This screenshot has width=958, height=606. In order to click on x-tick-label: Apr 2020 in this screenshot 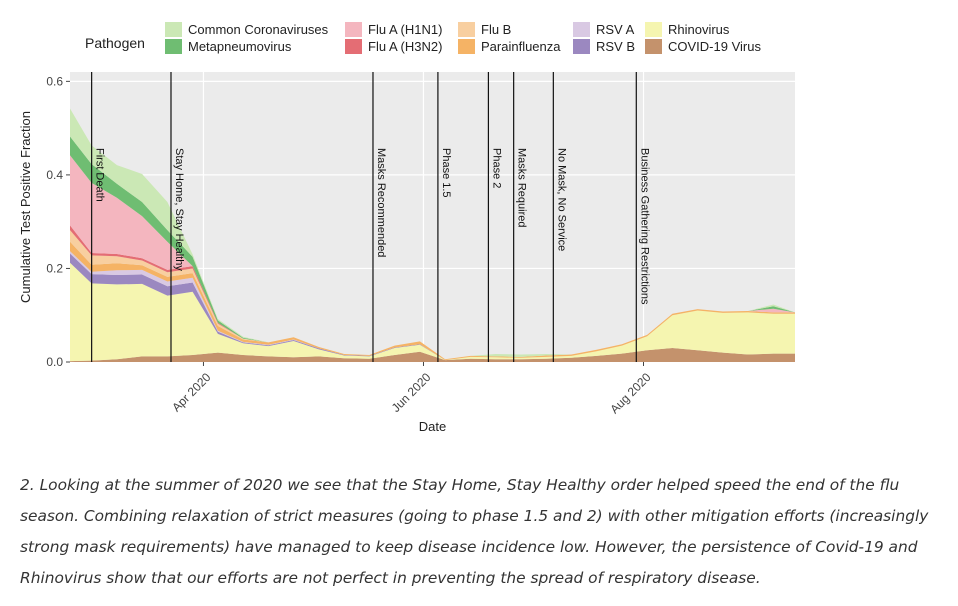, I will do `click(191, 392)`.